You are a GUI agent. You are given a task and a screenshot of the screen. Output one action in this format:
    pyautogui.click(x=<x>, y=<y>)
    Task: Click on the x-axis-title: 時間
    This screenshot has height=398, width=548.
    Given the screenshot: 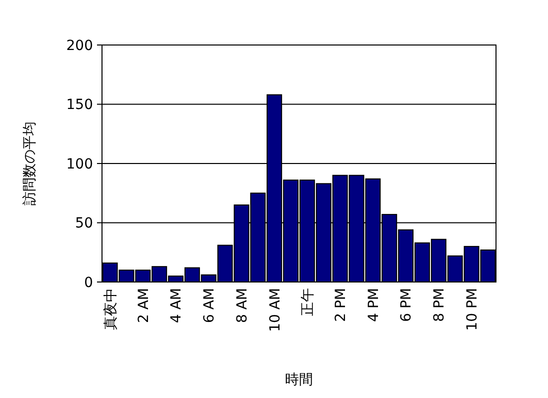 What is the action you would take?
    pyautogui.click(x=299, y=380)
    